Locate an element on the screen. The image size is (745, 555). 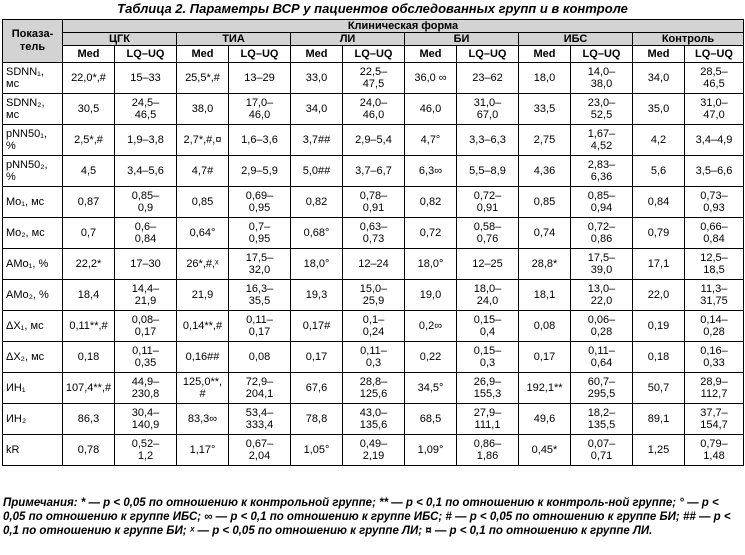
range-cell: 23,0– 52,5 is located at coordinates (601, 109).